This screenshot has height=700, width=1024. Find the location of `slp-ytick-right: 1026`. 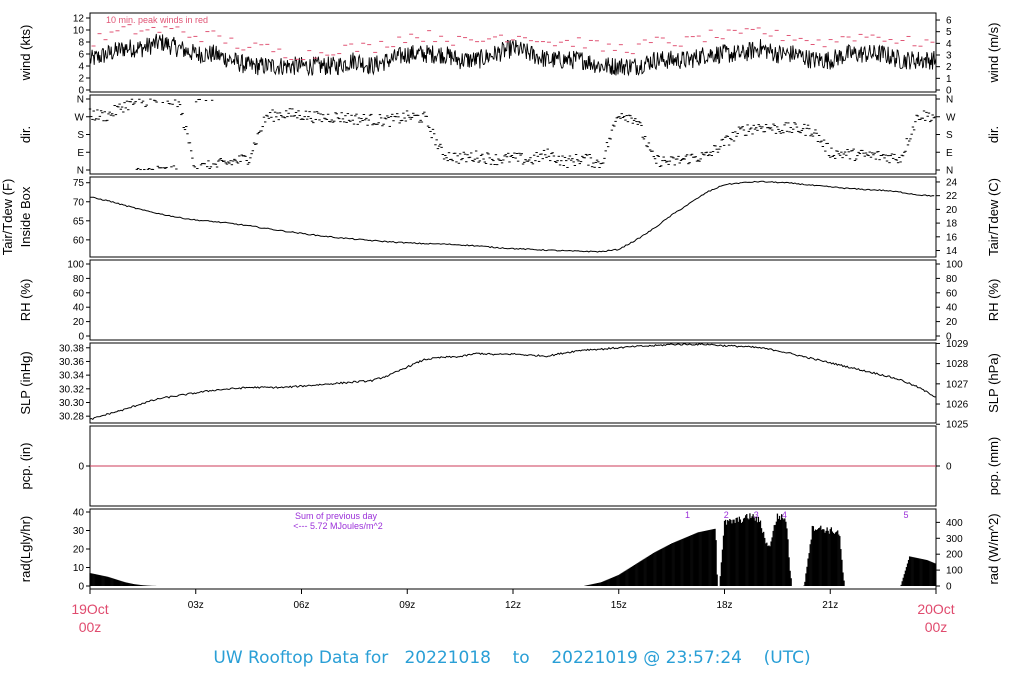

slp-ytick-right: 1026 is located at coordinates (957, 405).